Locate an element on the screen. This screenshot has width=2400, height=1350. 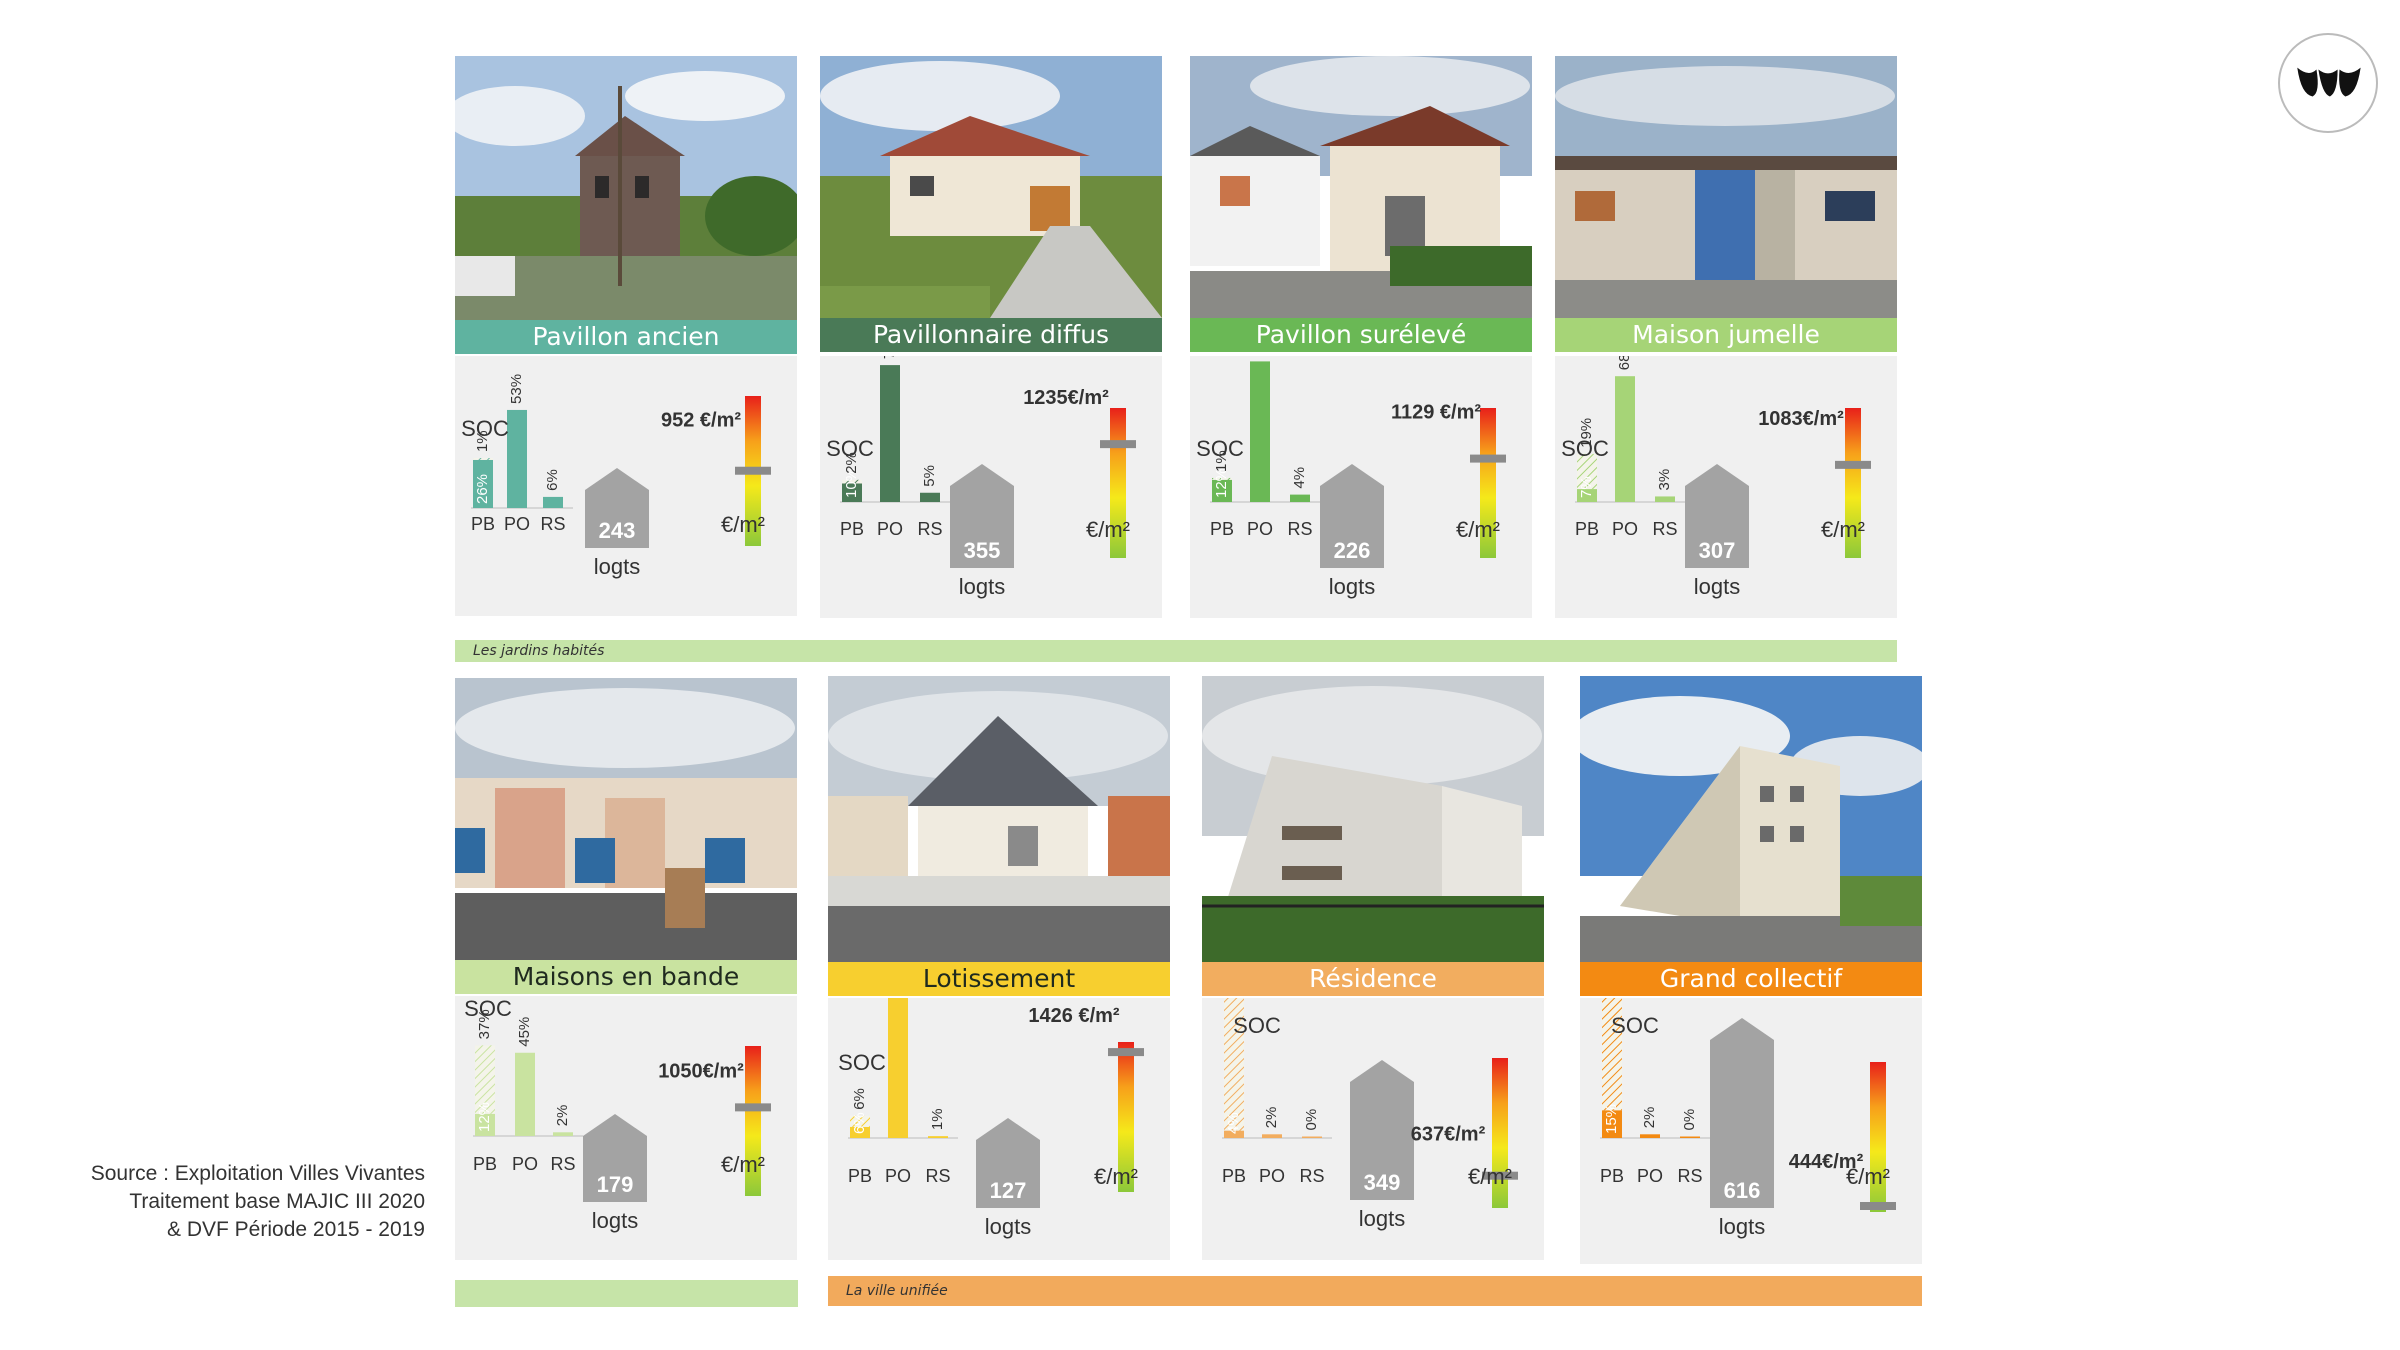
source-line: Traitement base MAJIC III 2020 is located at coordinates (277, 1201).